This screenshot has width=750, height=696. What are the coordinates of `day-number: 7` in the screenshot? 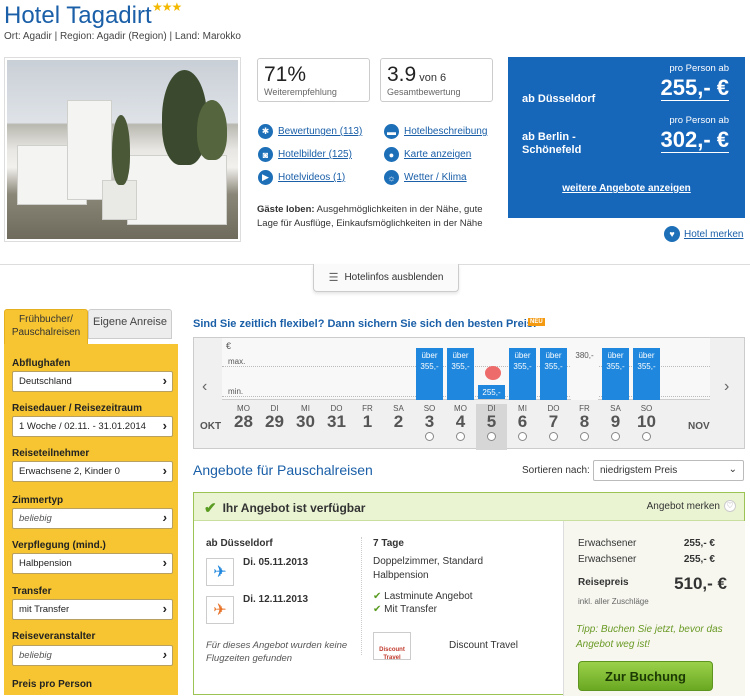 It's located at (553, 421).